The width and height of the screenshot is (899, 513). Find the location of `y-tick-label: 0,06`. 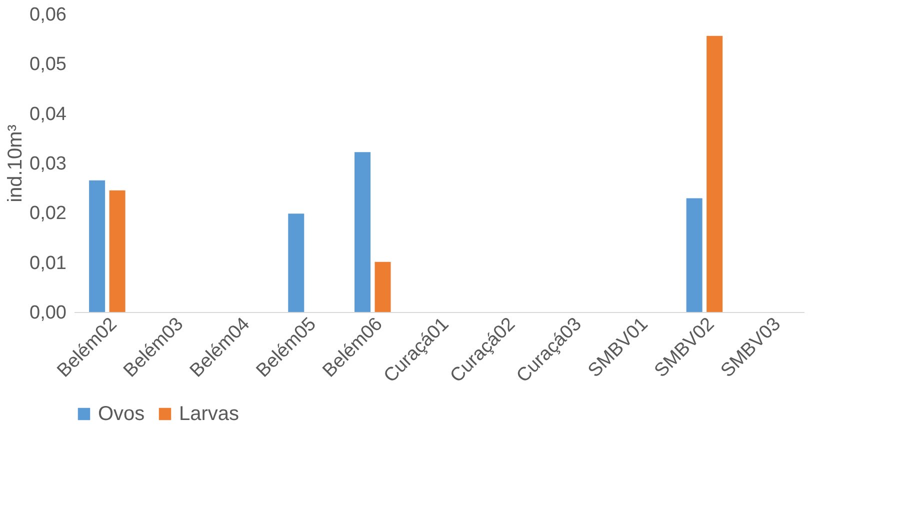

y-tick-label: 0,06 is located at coordinates (48, 15).